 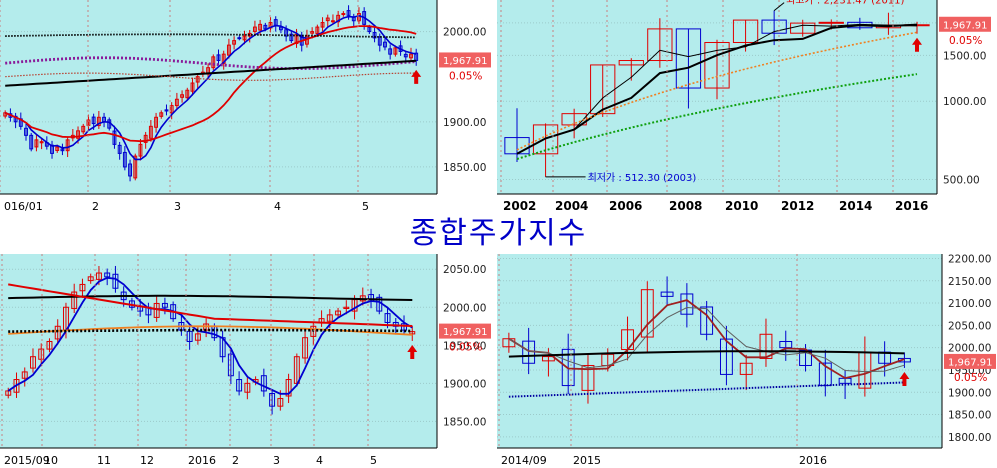 What do you see at coordinates (95, 206) in the screenshot?
I see `x-tick-label: 2` at bounding box center [95, 206].